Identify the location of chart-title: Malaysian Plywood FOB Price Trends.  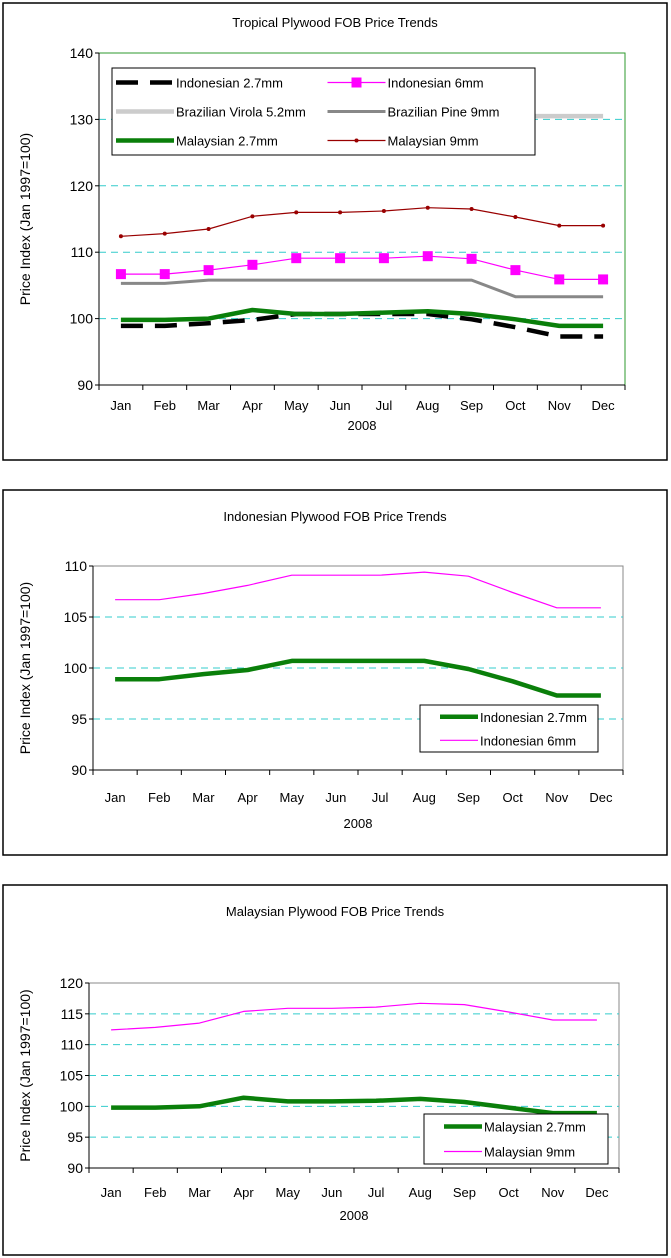
(335, 911).